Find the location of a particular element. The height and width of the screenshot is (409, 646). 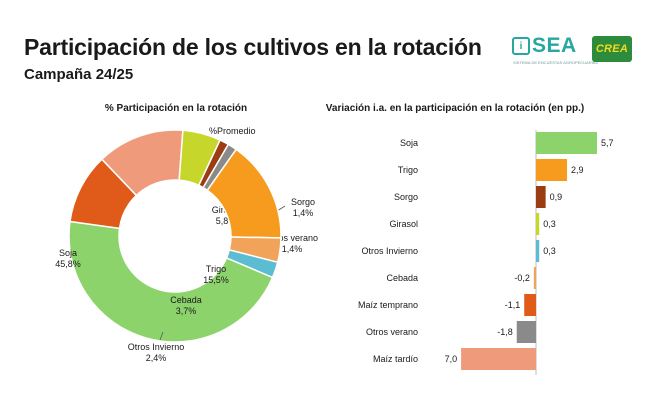

bar-category-otros_verano: Otros verano is located at coordinates (392, 332).